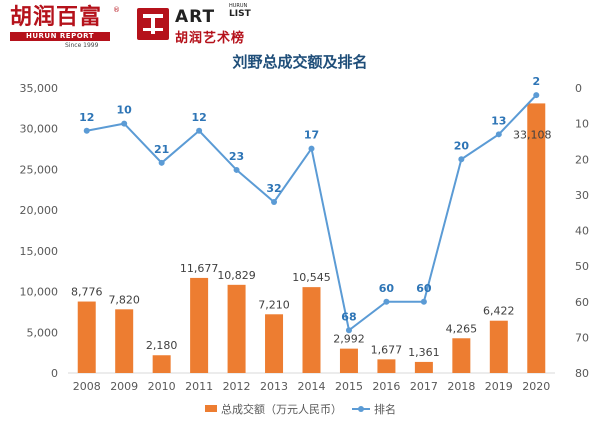 The width and height of the screenshot is (600, 427). I want to click on right-tick-label: 30, so click(582, 195).